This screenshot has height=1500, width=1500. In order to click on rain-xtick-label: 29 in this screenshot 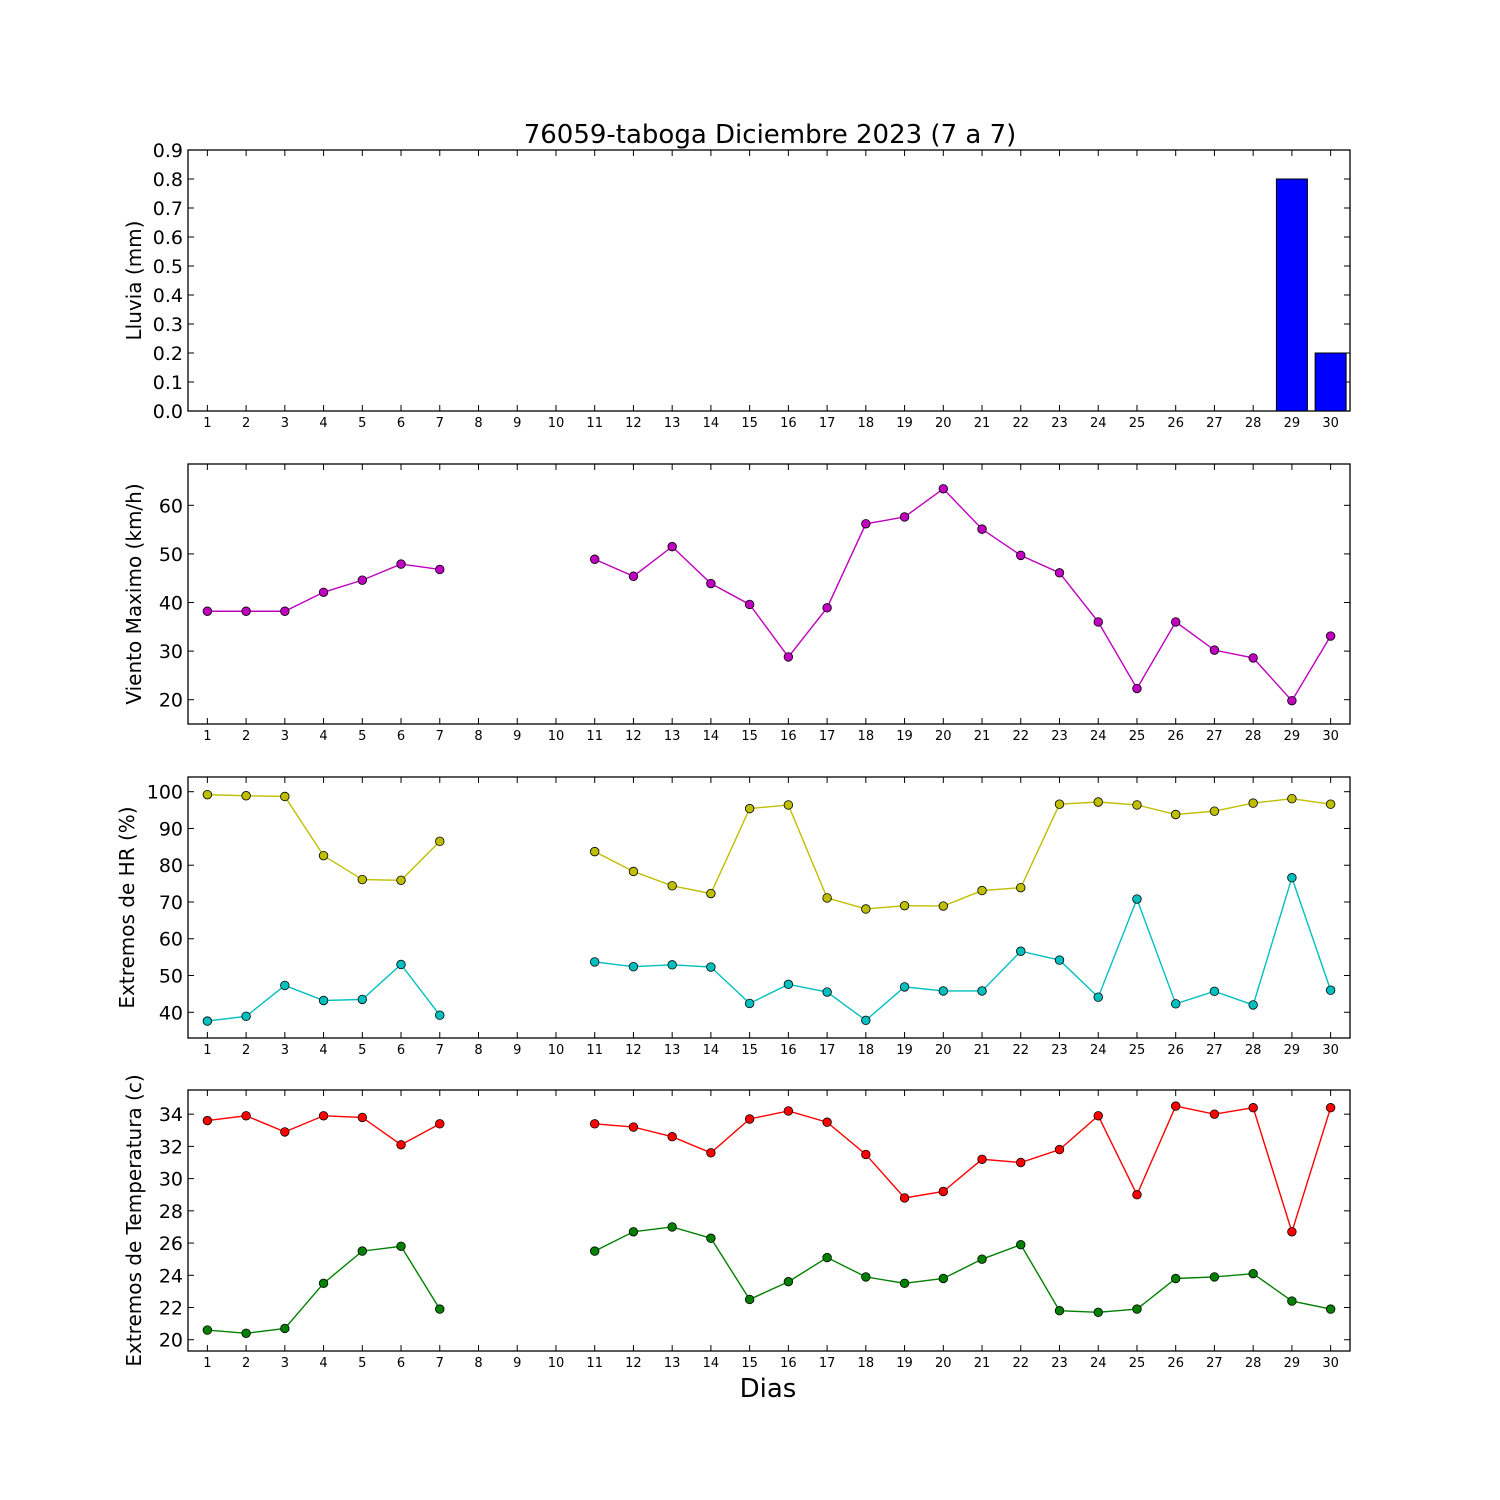, I will do `click(1292, 423)`.